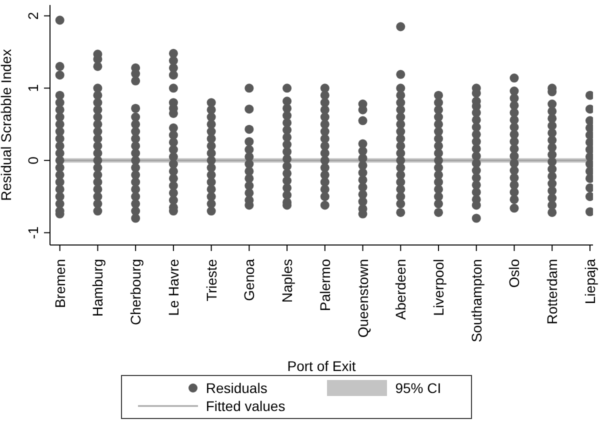 The width and height of the screenshot is (603, 429). I want to click on y-tick-label: 2, so click(33, 16).